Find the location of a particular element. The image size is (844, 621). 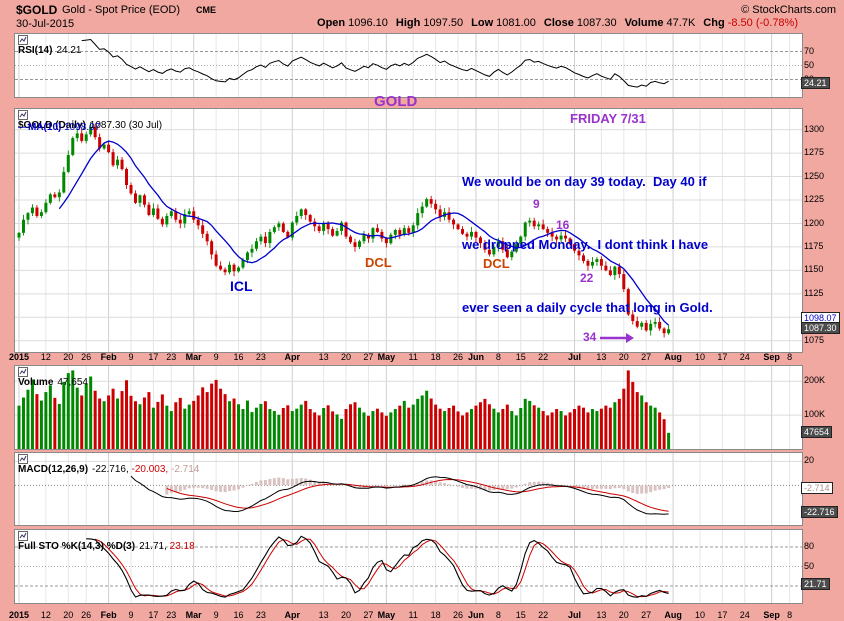

macd-plot is located at coordinates (408, 489).